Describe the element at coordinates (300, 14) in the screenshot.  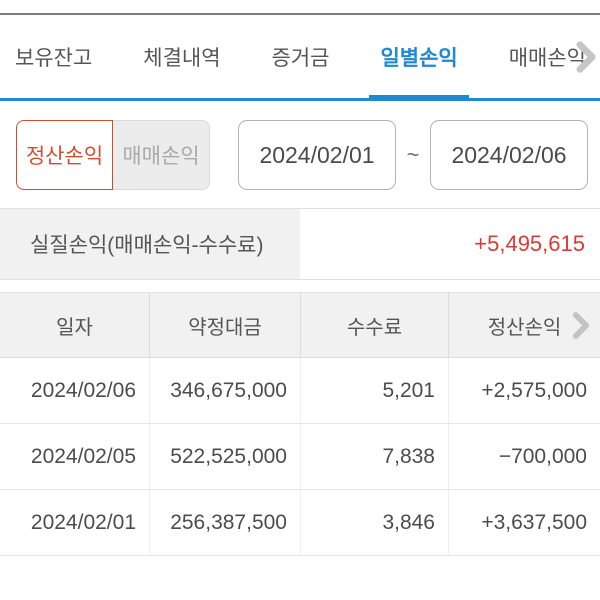
I see `top-divider` at that location.